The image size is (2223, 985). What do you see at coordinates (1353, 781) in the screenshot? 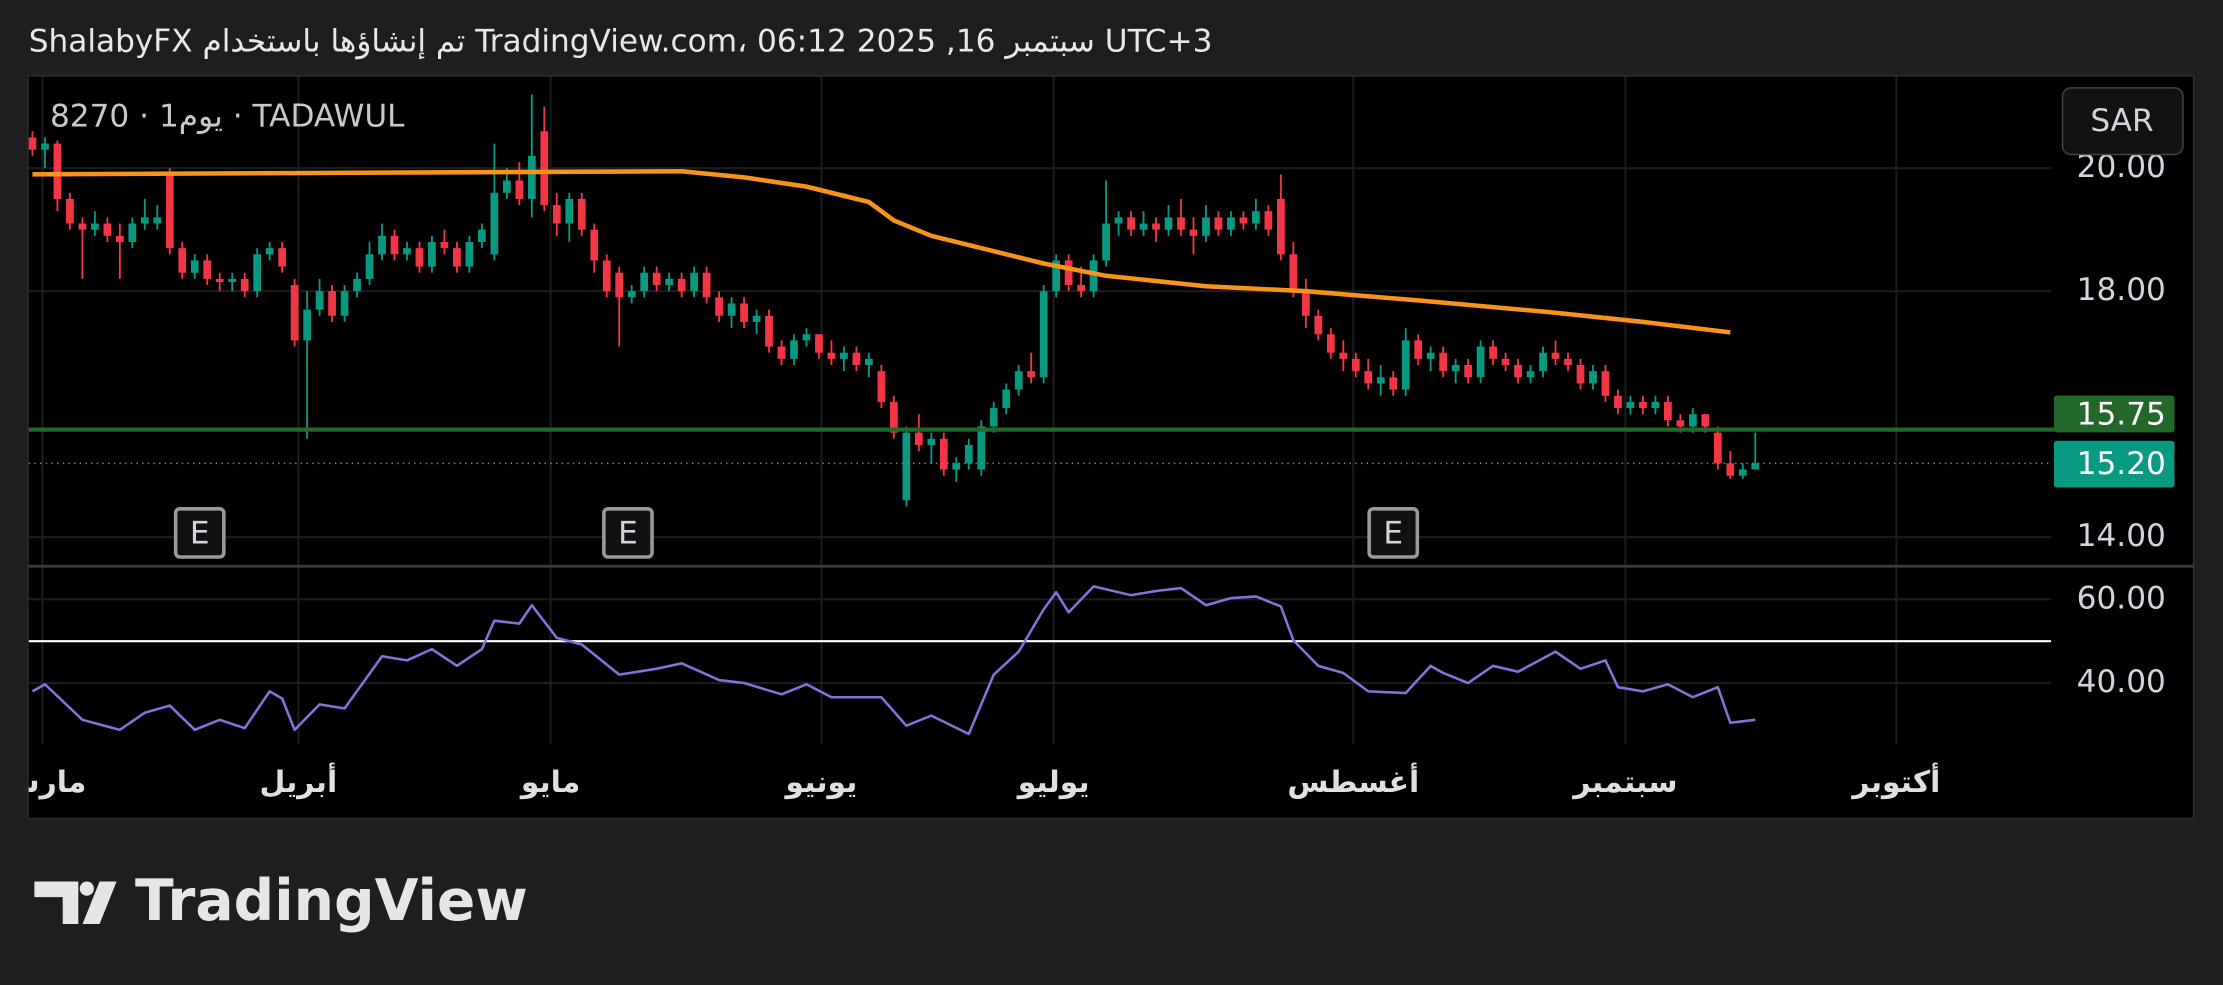
I see `x-tick-label: أغسطس` at bounding box center [1353, 781].